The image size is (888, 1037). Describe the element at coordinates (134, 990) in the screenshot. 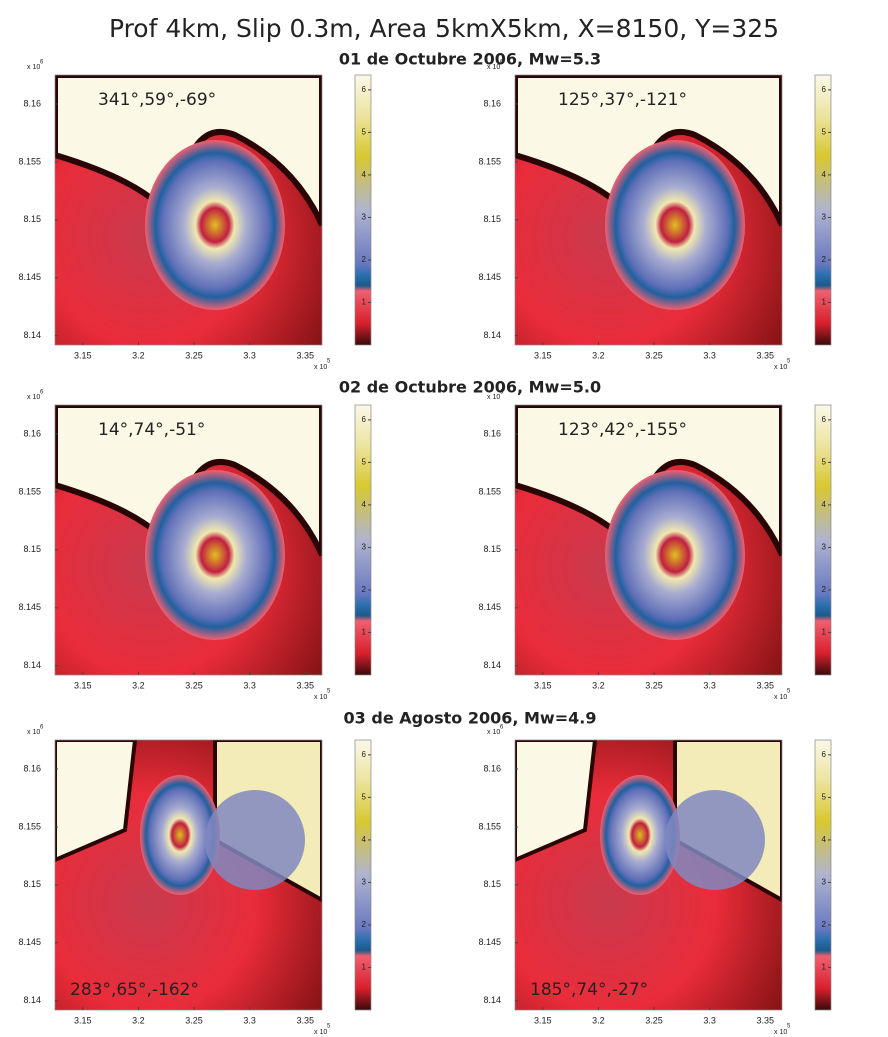

I see `annotation: 283°,65°,-162°` at that location.